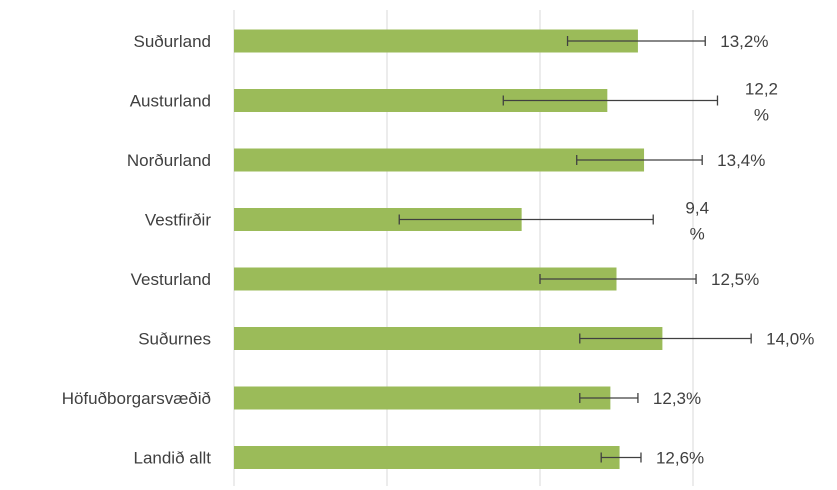  What do you see at coordinates (172, 458) in the screenshot?
I see `category-label: Landið allt` at bounding box center [172, 458].